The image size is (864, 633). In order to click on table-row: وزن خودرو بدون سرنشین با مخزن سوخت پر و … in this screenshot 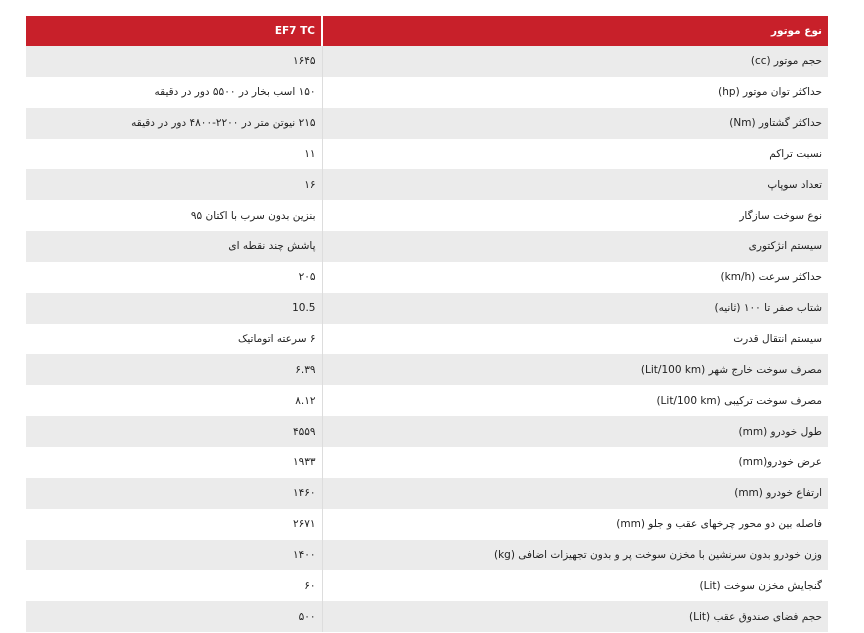, I will do `click(427, 555)`.